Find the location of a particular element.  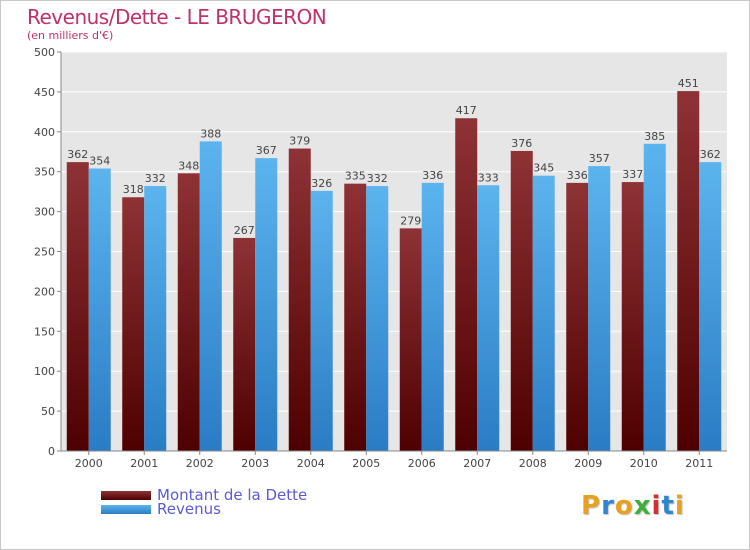

x-tick-label-2007: 2007 is located at coordinates (477, 463).